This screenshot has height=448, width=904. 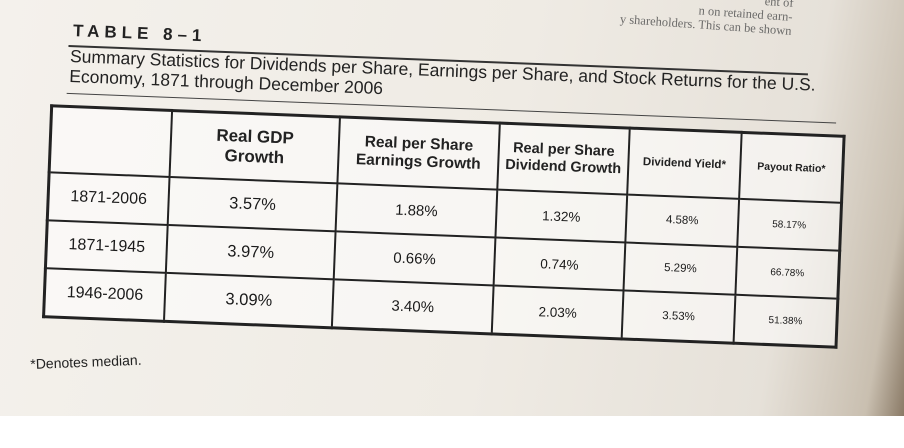 What do you see at coordinates (412, 306) in the screenshot?
I see `cell-eps-growth: 3.40%` at bounding box center [412, 306].